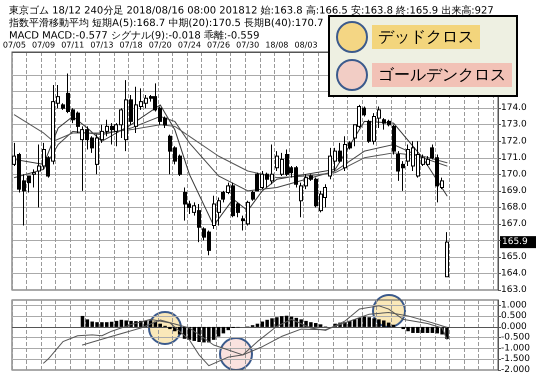 The image size is (543, 381). What do you see at coordinates (514, 305) in the screenshot?
I see `y-tick-label: 1.000` at bounding box center [514, 305].